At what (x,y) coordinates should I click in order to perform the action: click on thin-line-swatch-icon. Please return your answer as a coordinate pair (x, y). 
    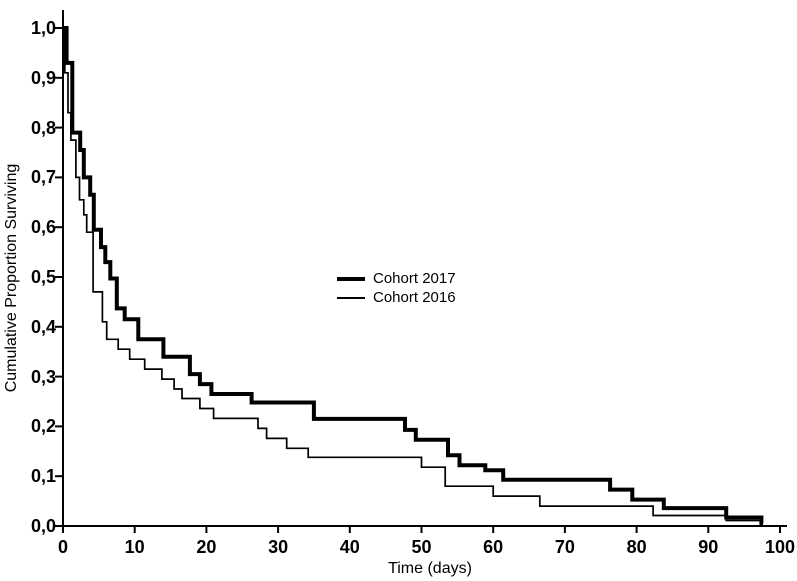
    Looking at the image, I should click on (351, 297).